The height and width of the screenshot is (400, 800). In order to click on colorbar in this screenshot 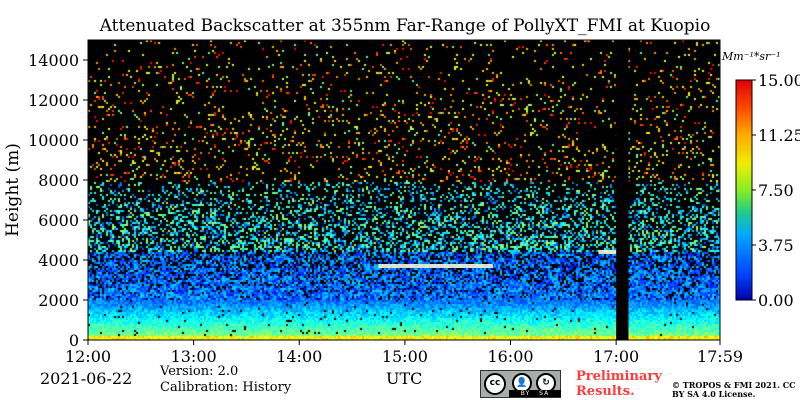, I will do `click(744, 190)`.